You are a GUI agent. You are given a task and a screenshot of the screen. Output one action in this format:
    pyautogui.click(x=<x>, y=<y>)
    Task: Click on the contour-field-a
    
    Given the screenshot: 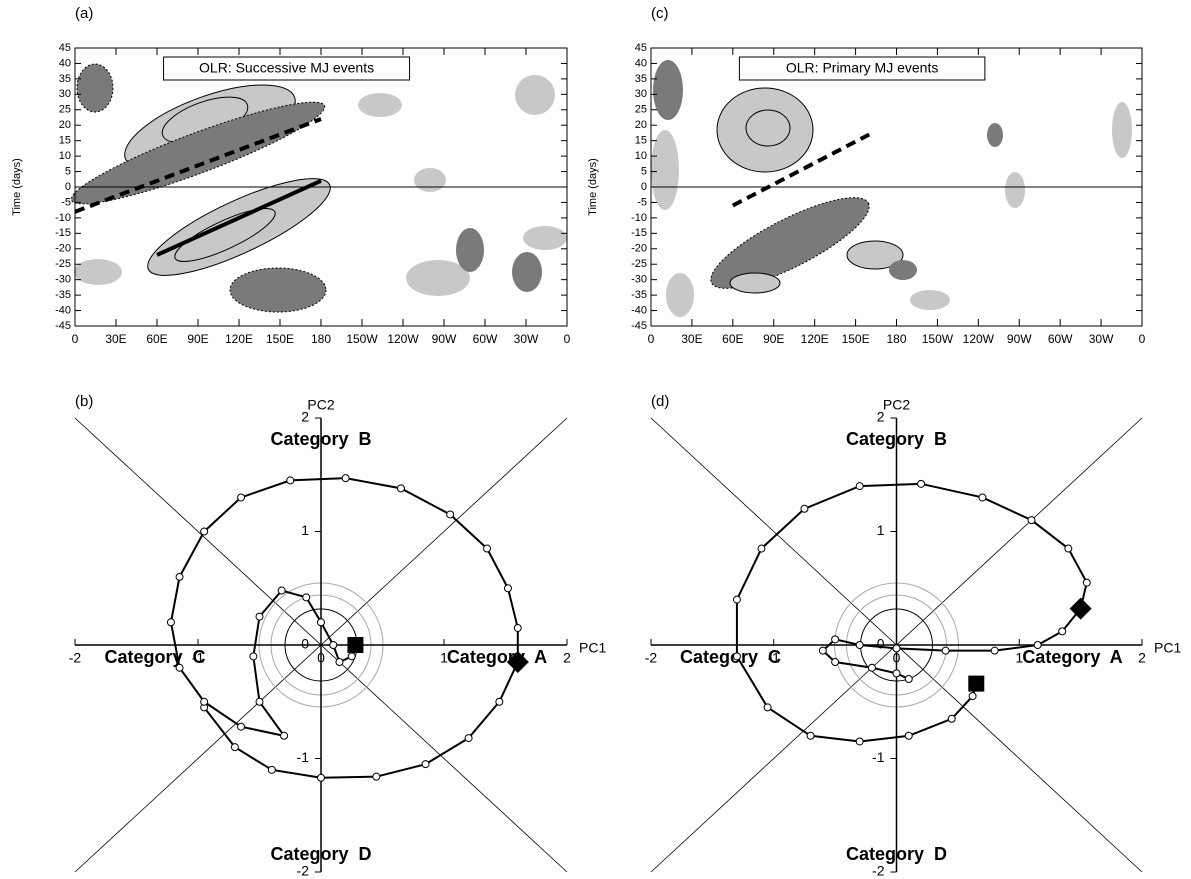 What is the action you would take?
    pyautogui.click(x=318, y=188)
    